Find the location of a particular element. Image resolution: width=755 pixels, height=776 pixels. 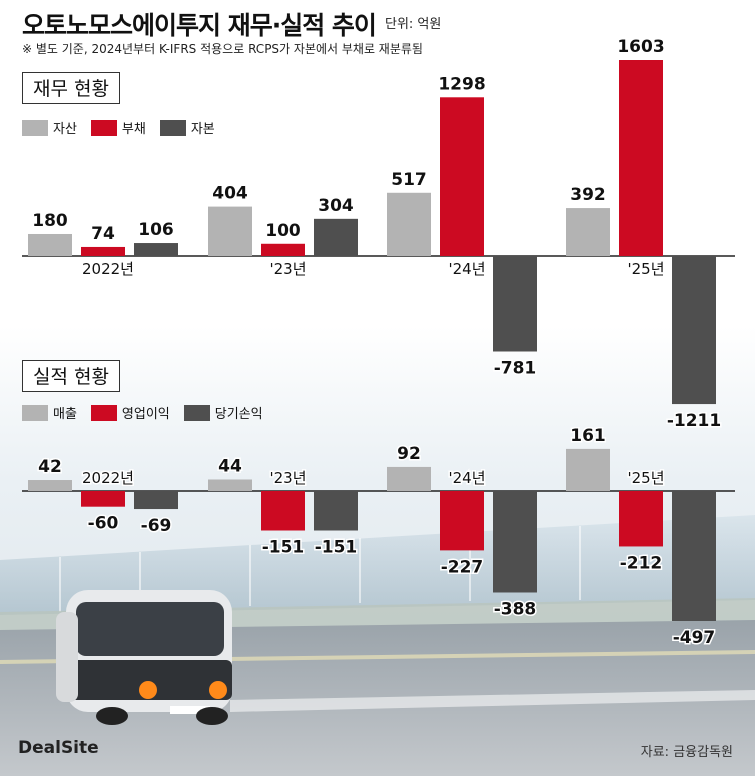

chart-1-category-label: '24년 is located at coordinates (466, 478).